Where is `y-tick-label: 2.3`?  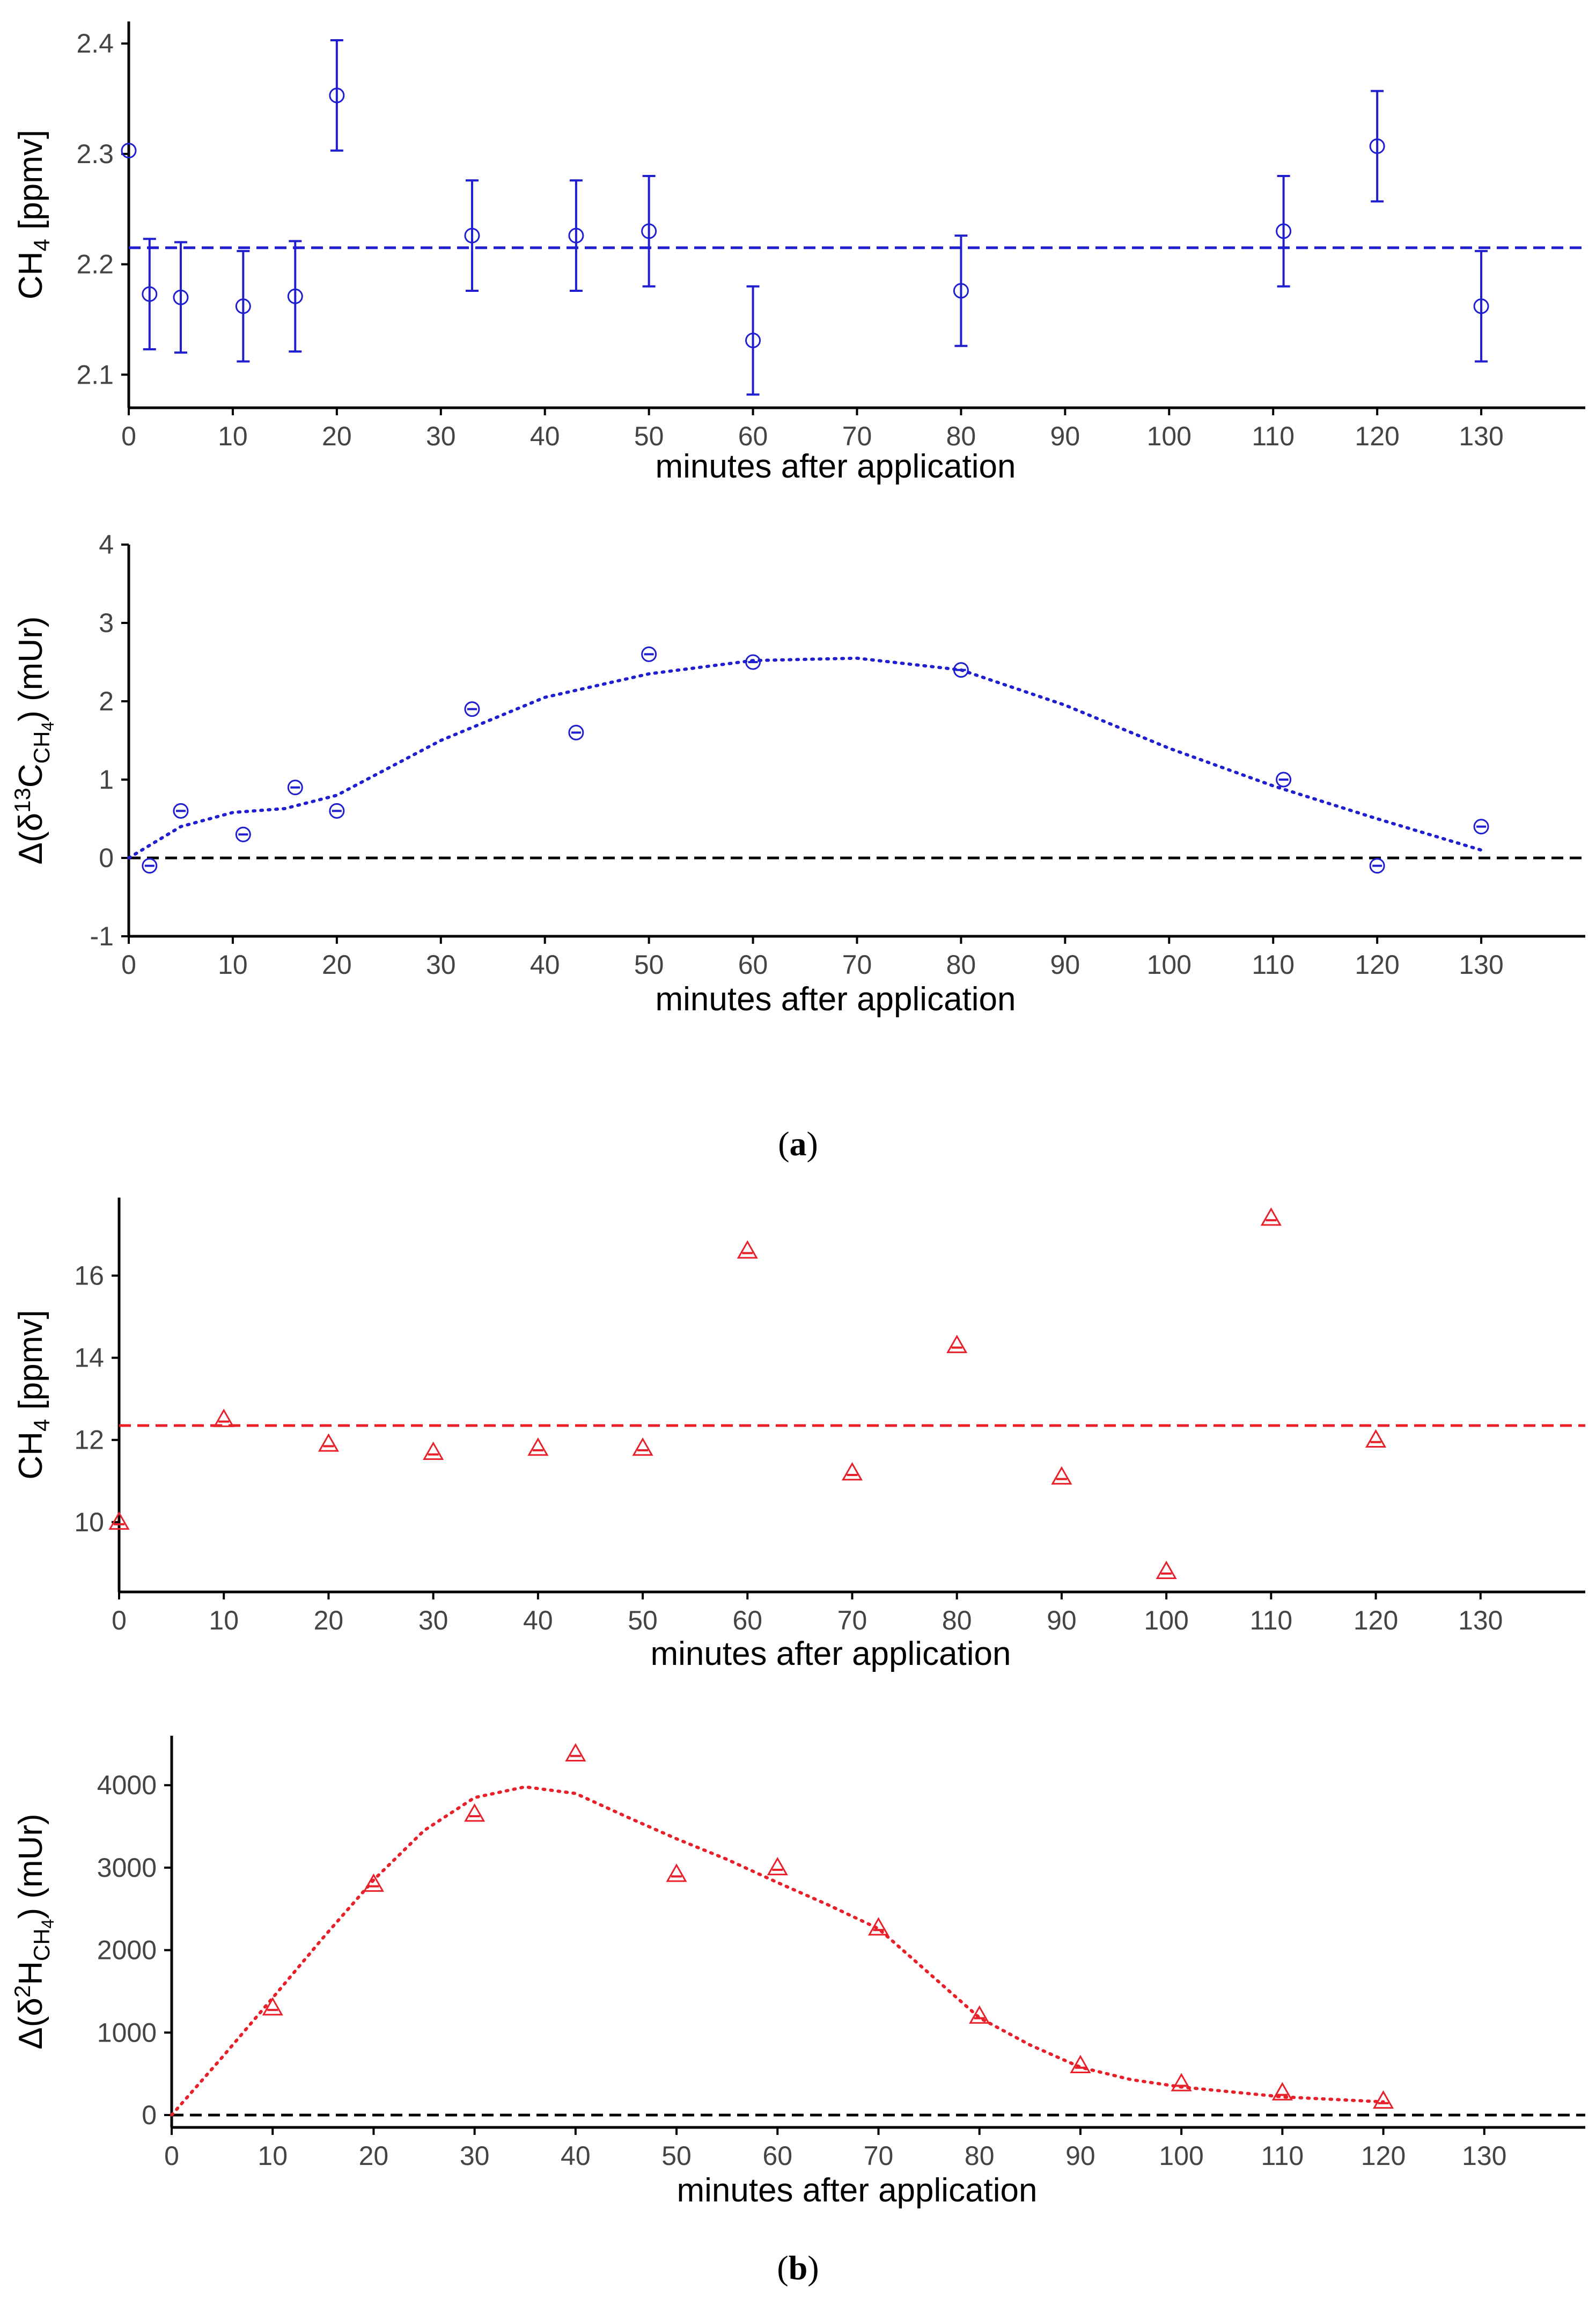
y-tick-label: 2.3 is located at coordinates (95, 154).